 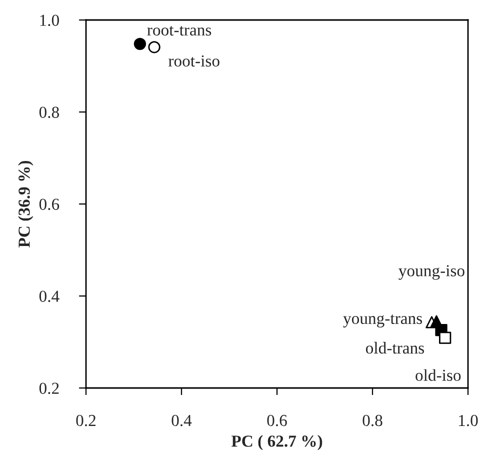 I want to click on series-label: root-iso, so click(x=194, y=61).